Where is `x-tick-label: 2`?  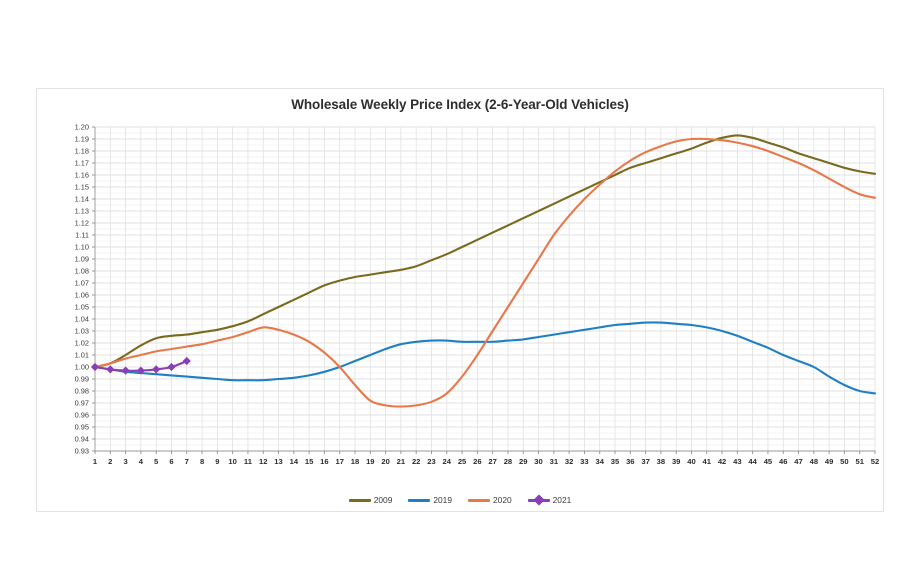
x-tick-label: 2 is located at coordinates (110, 461).